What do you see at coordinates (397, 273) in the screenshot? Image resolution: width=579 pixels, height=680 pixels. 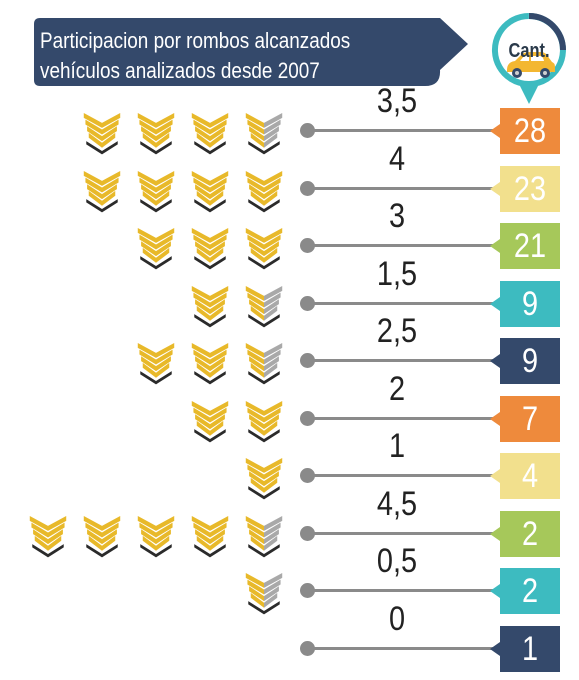 I see `rating-label: 1,5` at bounding box center [397, 273].